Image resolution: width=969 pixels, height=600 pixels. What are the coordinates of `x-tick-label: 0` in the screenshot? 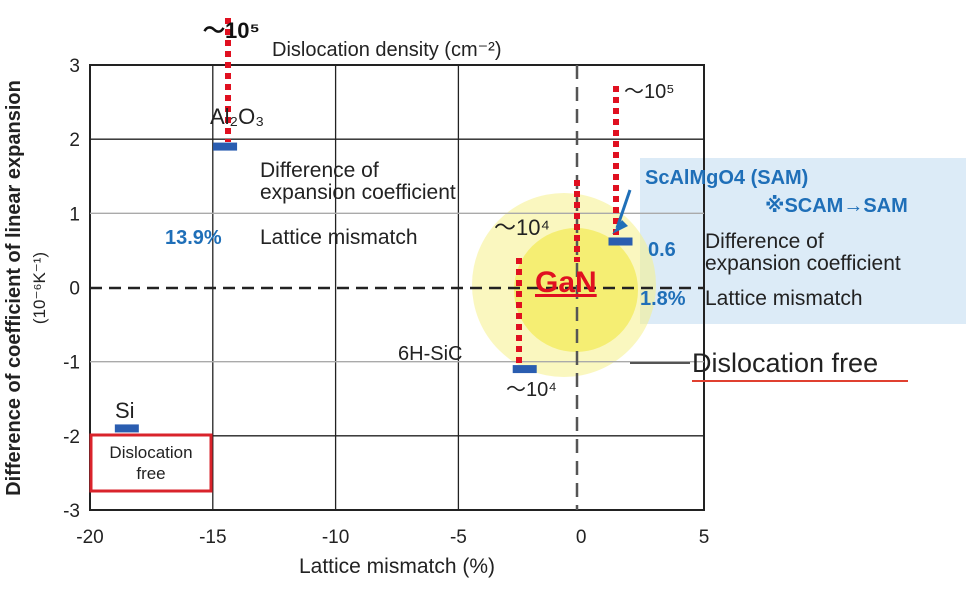 It's located at (581, 537).